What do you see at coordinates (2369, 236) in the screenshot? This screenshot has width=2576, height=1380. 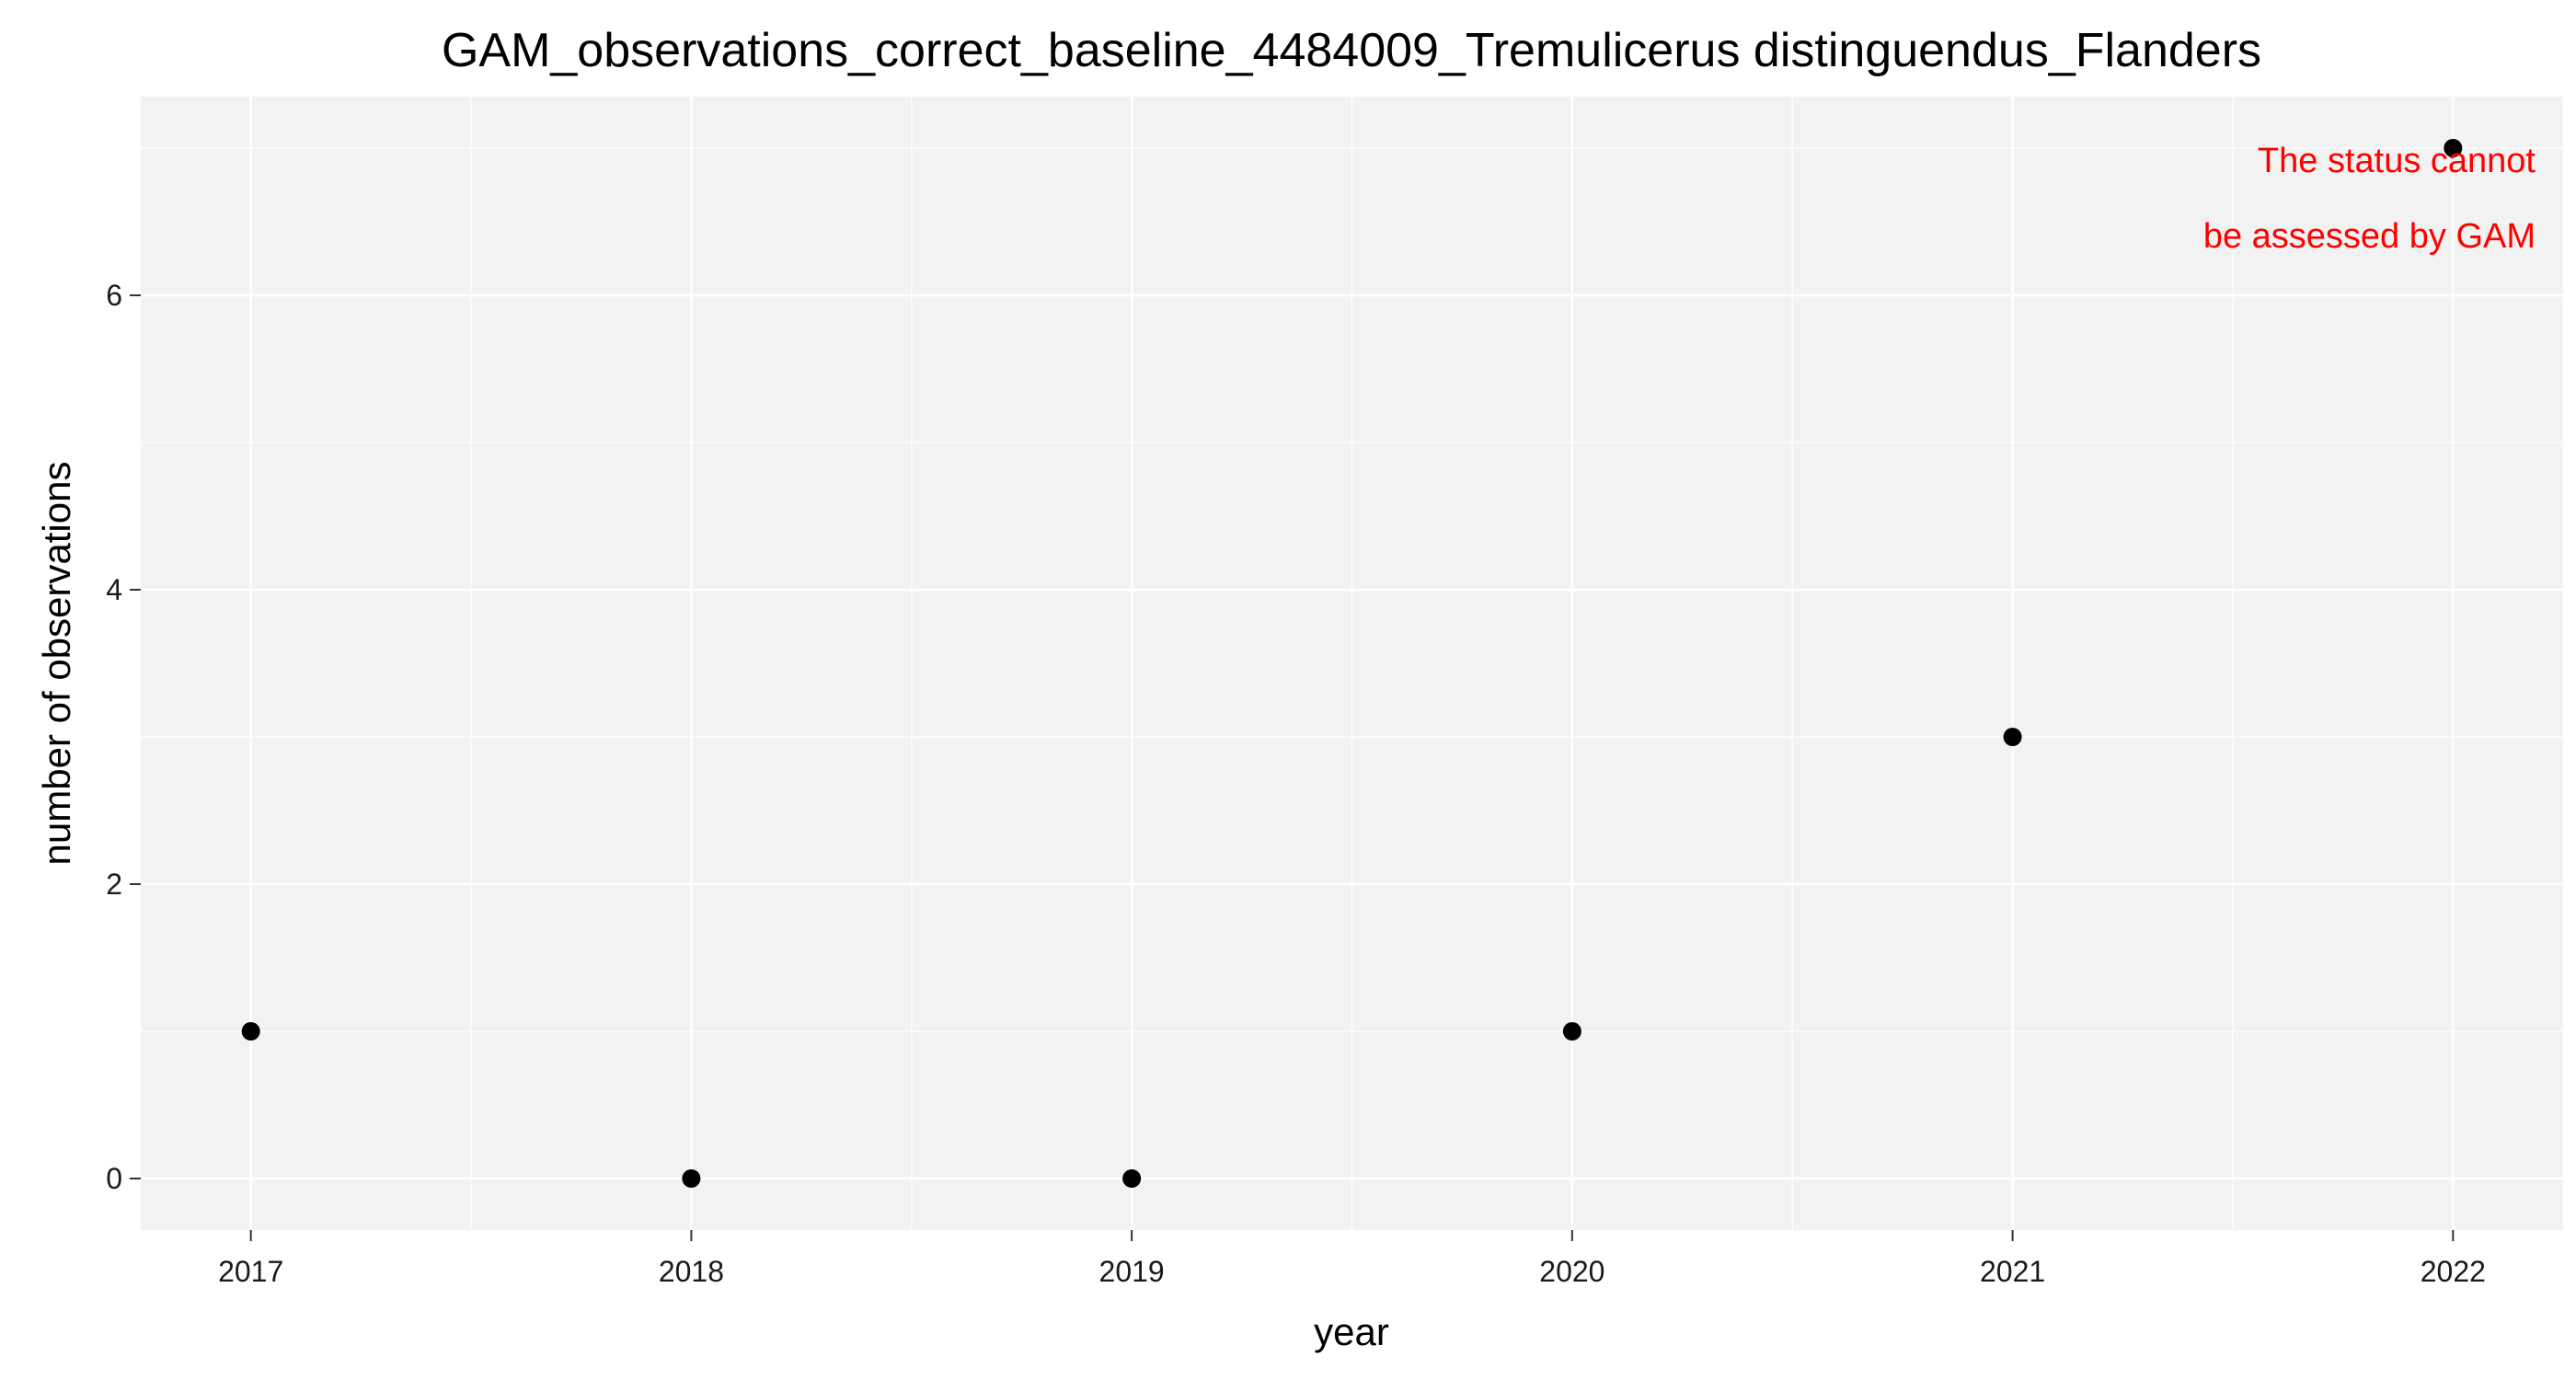 I see `annotation-line: be assessed by GAM` at bounding box center [2369, 236].